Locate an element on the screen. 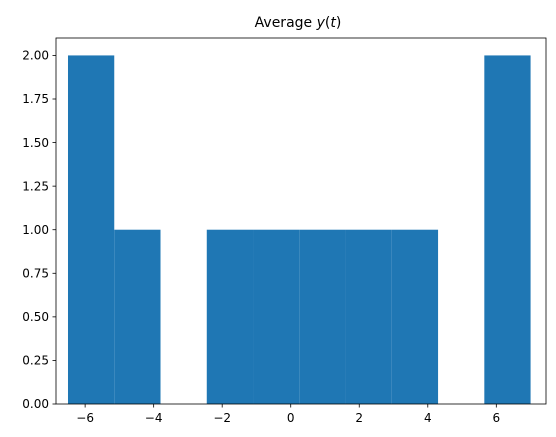 This screenshot has height=437, width=556. y-tick-label-7: 1.75 is located at coordinates (35, 99).